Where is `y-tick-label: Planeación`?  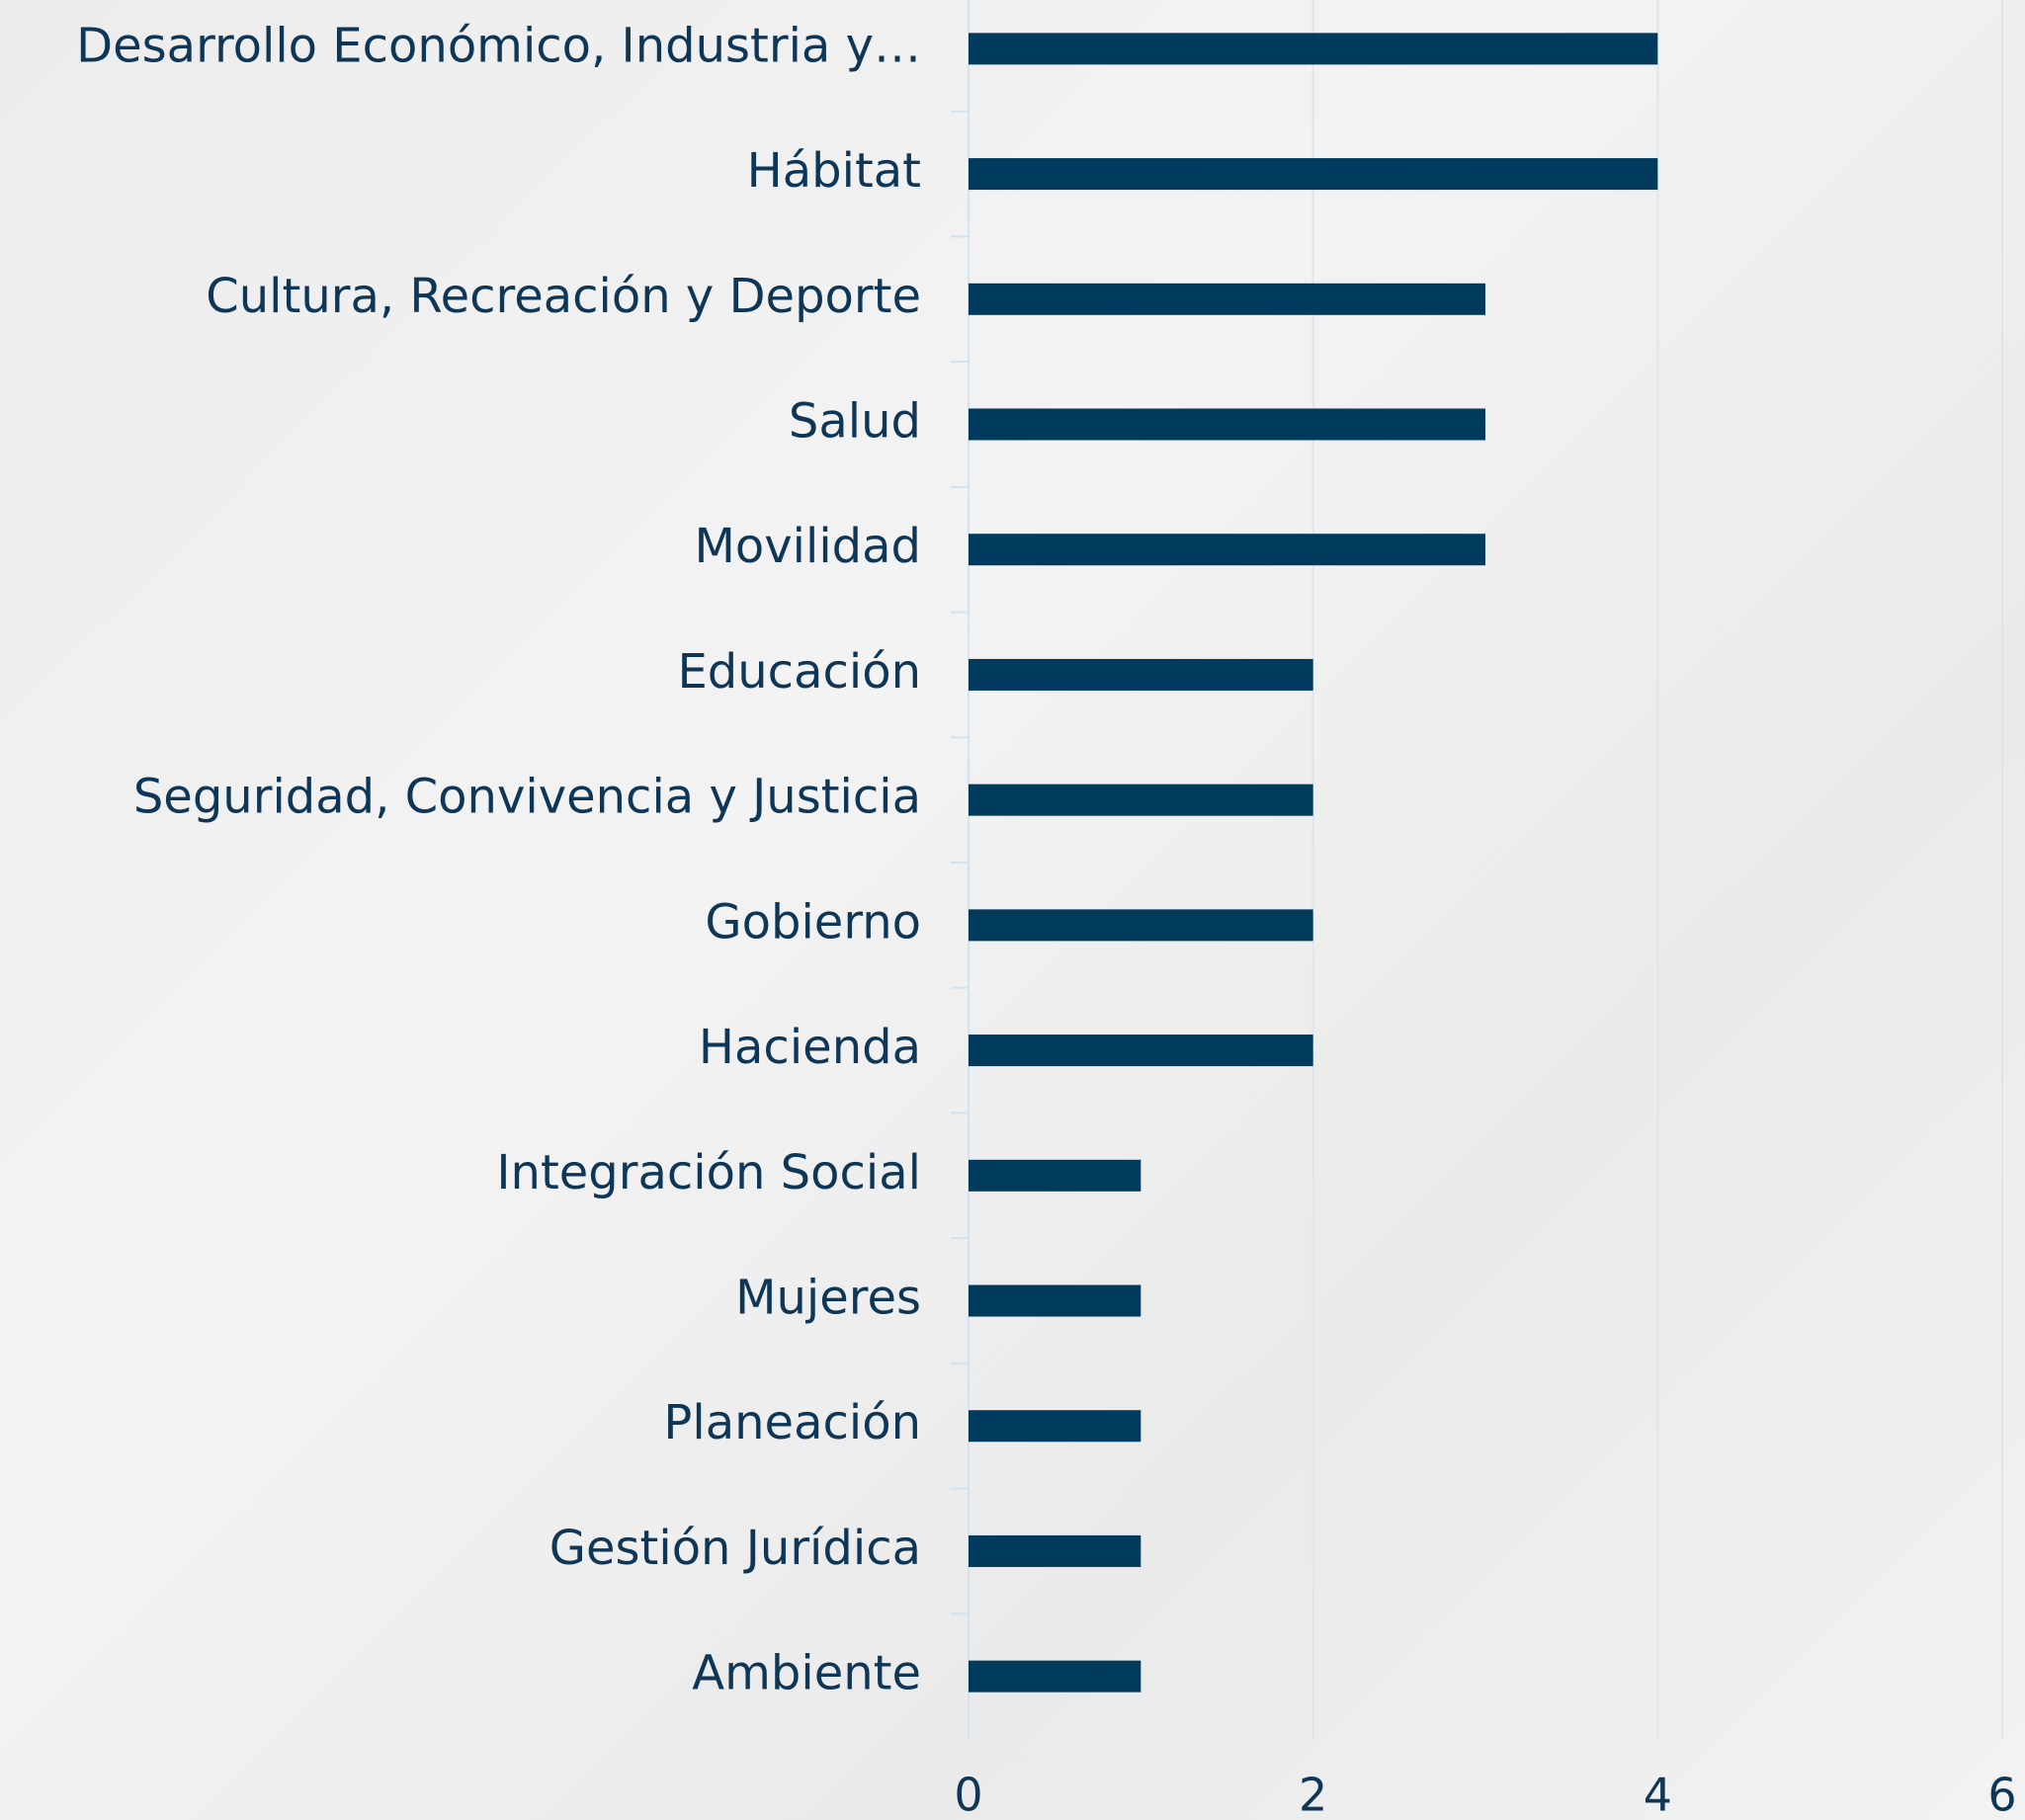 y-tick-label: Planeación is located at coordinates (792, 1422).